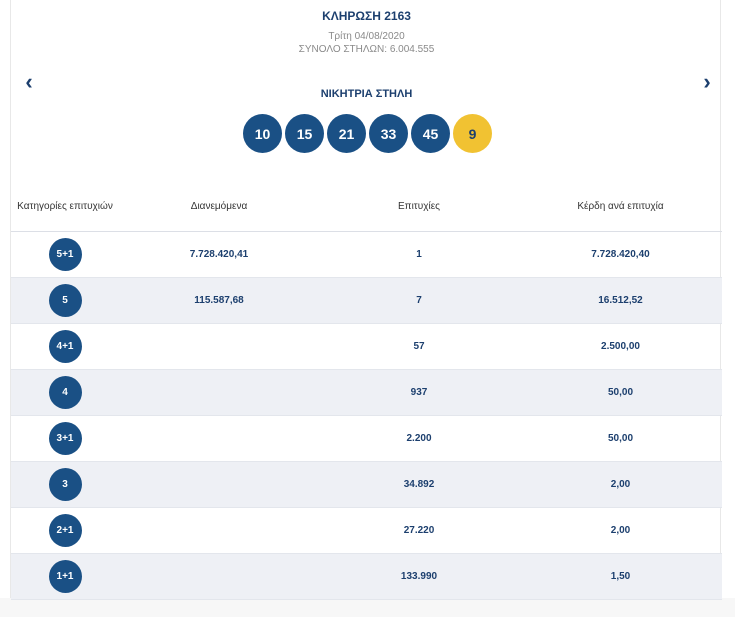  Describe the element at coordinates (366, 49) in the screenshot. I see `draw-total-columns: ΣΥΝΟΛΟ ΣΤΗΛΩΝ: 6.004.555` at that location.